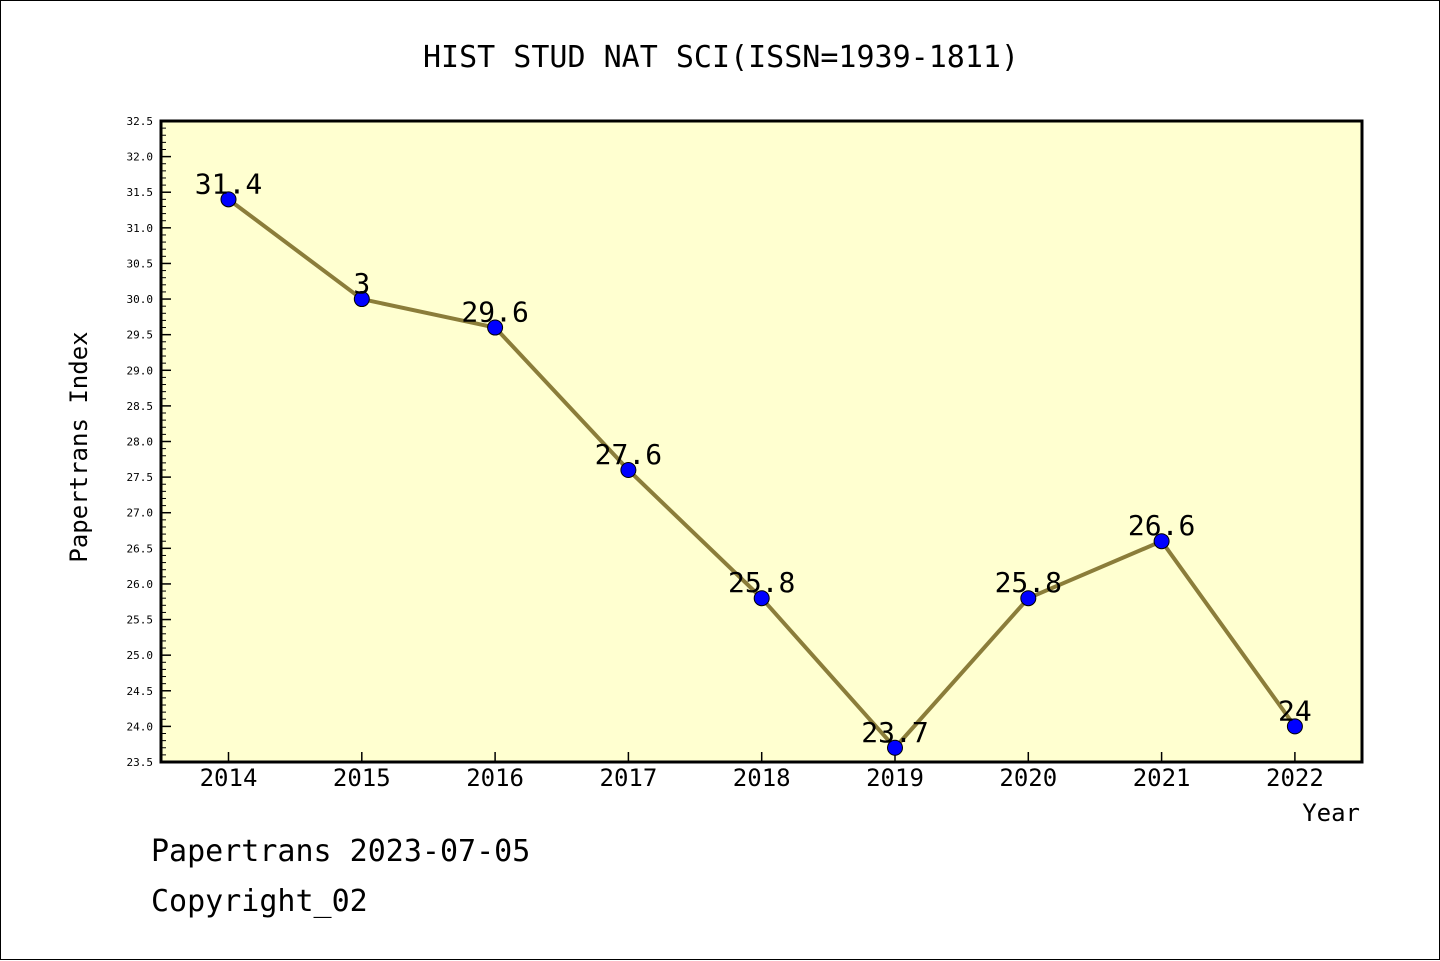 The height and width of the screenshot is (961, 1440). Describe the element at coordinates (228, 183) in the screenshot. I see `data-label: 31.4` at that location.